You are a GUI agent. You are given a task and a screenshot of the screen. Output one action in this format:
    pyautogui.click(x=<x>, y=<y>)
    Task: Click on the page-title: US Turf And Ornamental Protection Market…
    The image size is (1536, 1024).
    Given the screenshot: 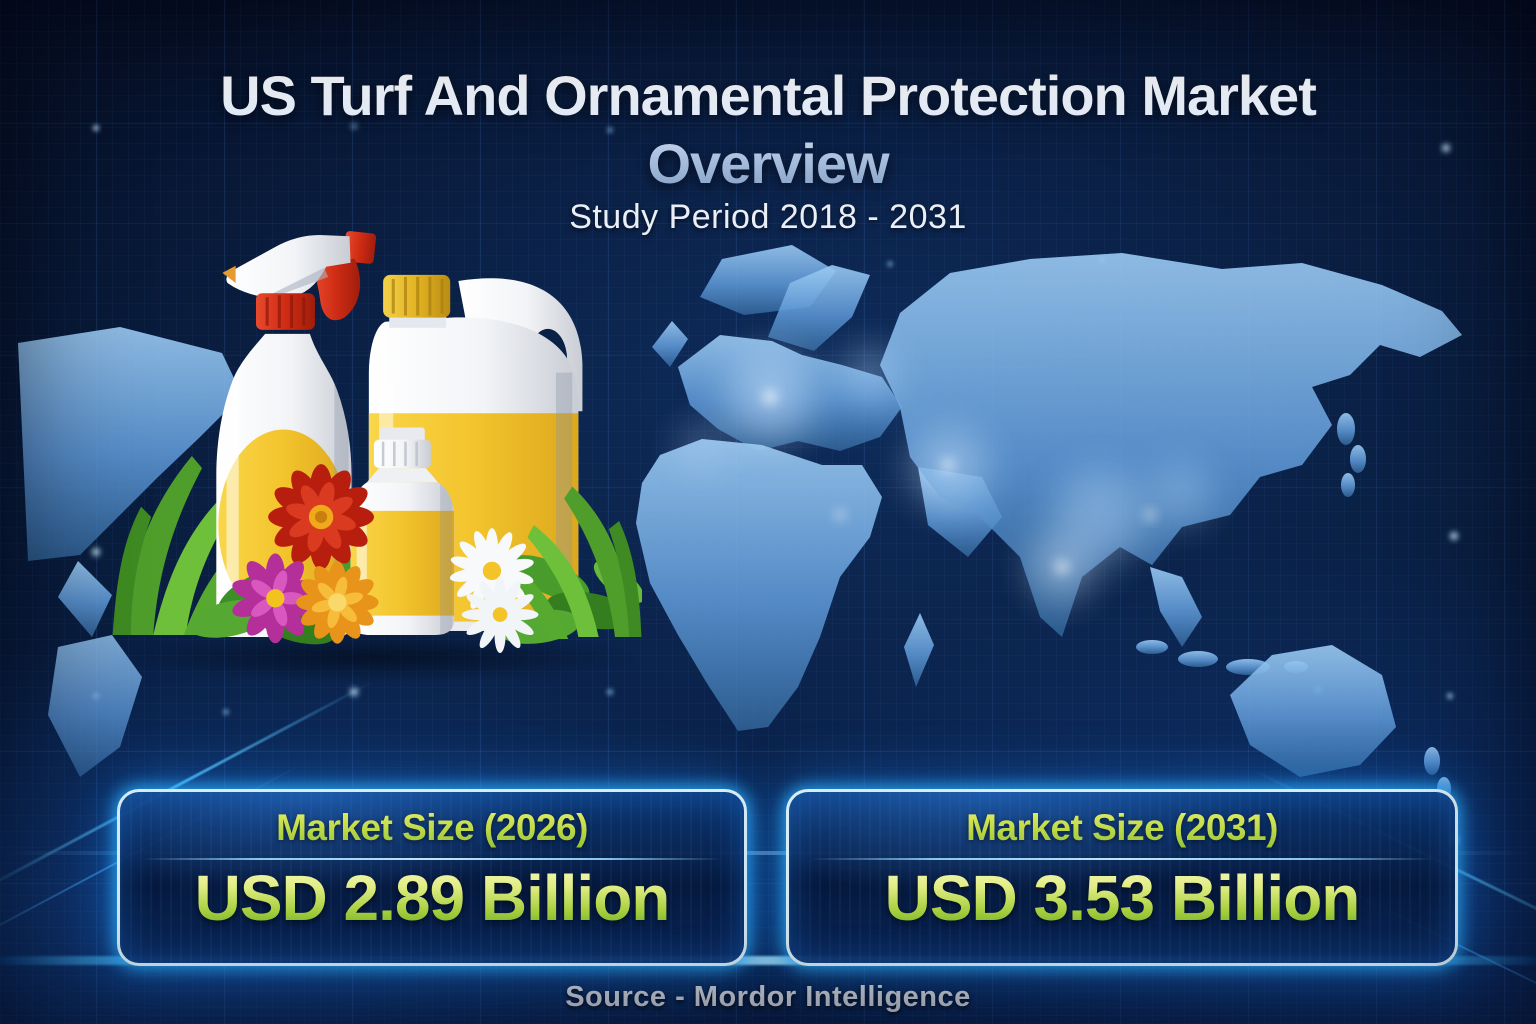 What is the action you would take?
    pyautogui.click(x=768, y=130)
    